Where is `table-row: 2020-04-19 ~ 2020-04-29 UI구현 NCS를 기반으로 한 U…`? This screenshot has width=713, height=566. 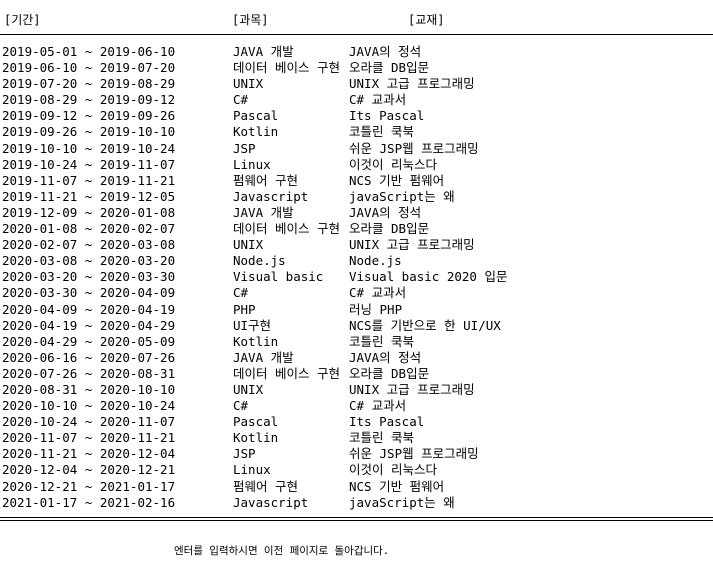 table-row: 2020-04-19 ~ 2020-04-29 UI구현 NCS를 기반으로 한 U… is located at coordinates (356, 326).